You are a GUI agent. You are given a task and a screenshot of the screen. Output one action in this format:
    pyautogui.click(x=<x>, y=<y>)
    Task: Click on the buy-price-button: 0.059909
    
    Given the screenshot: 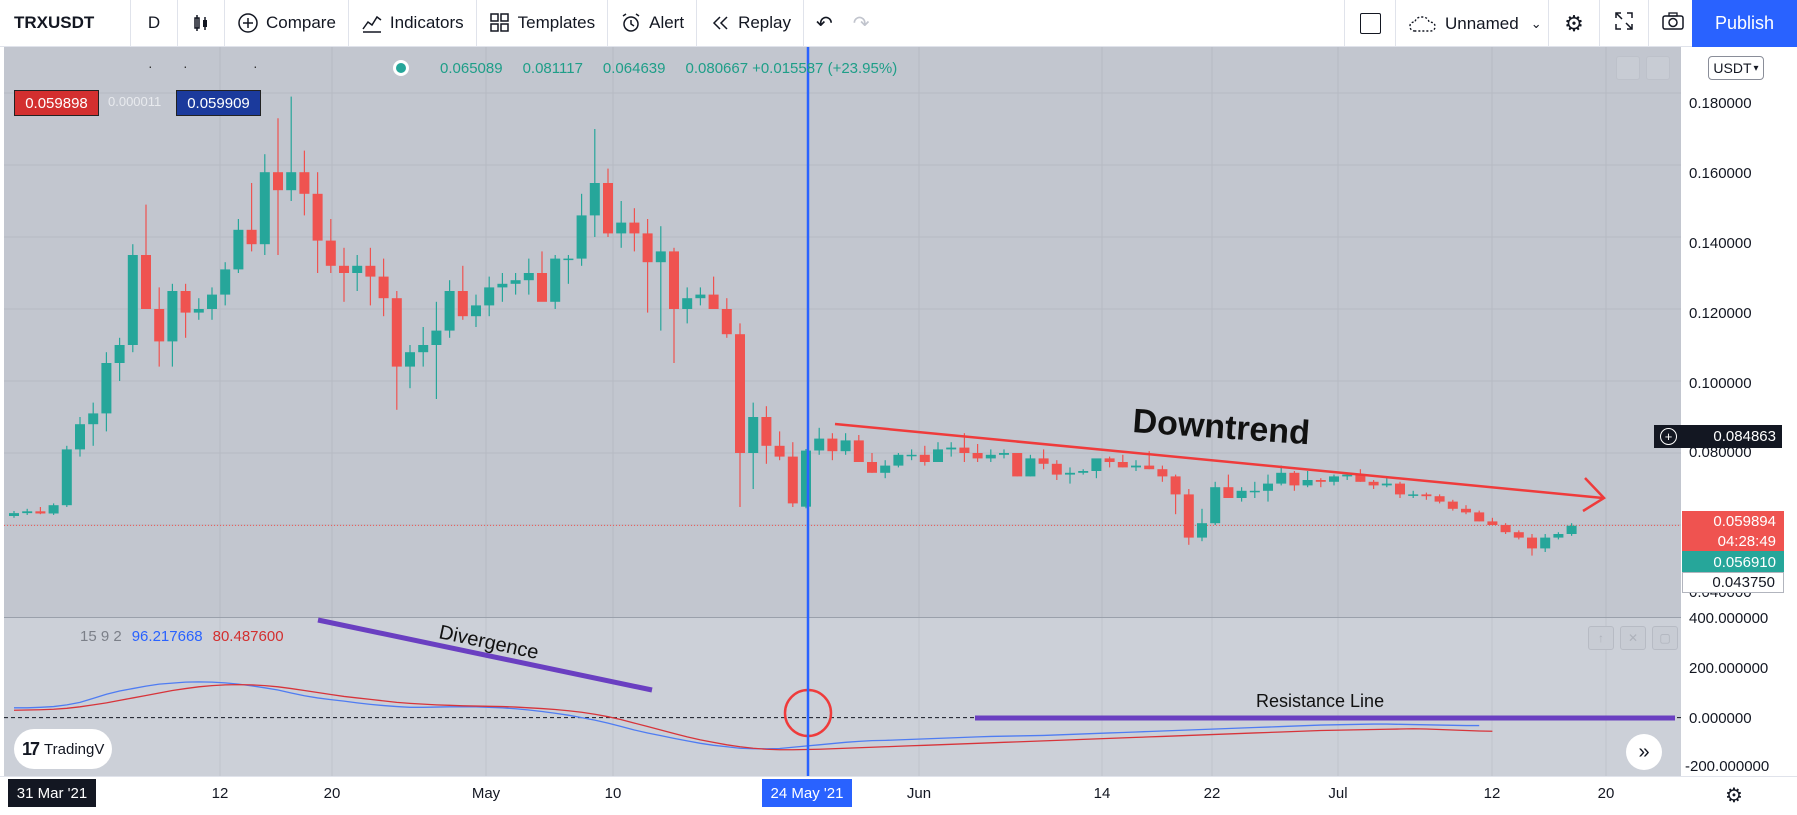 What is the action you would take?
    pyautogui.click(x=218, y=103)
    